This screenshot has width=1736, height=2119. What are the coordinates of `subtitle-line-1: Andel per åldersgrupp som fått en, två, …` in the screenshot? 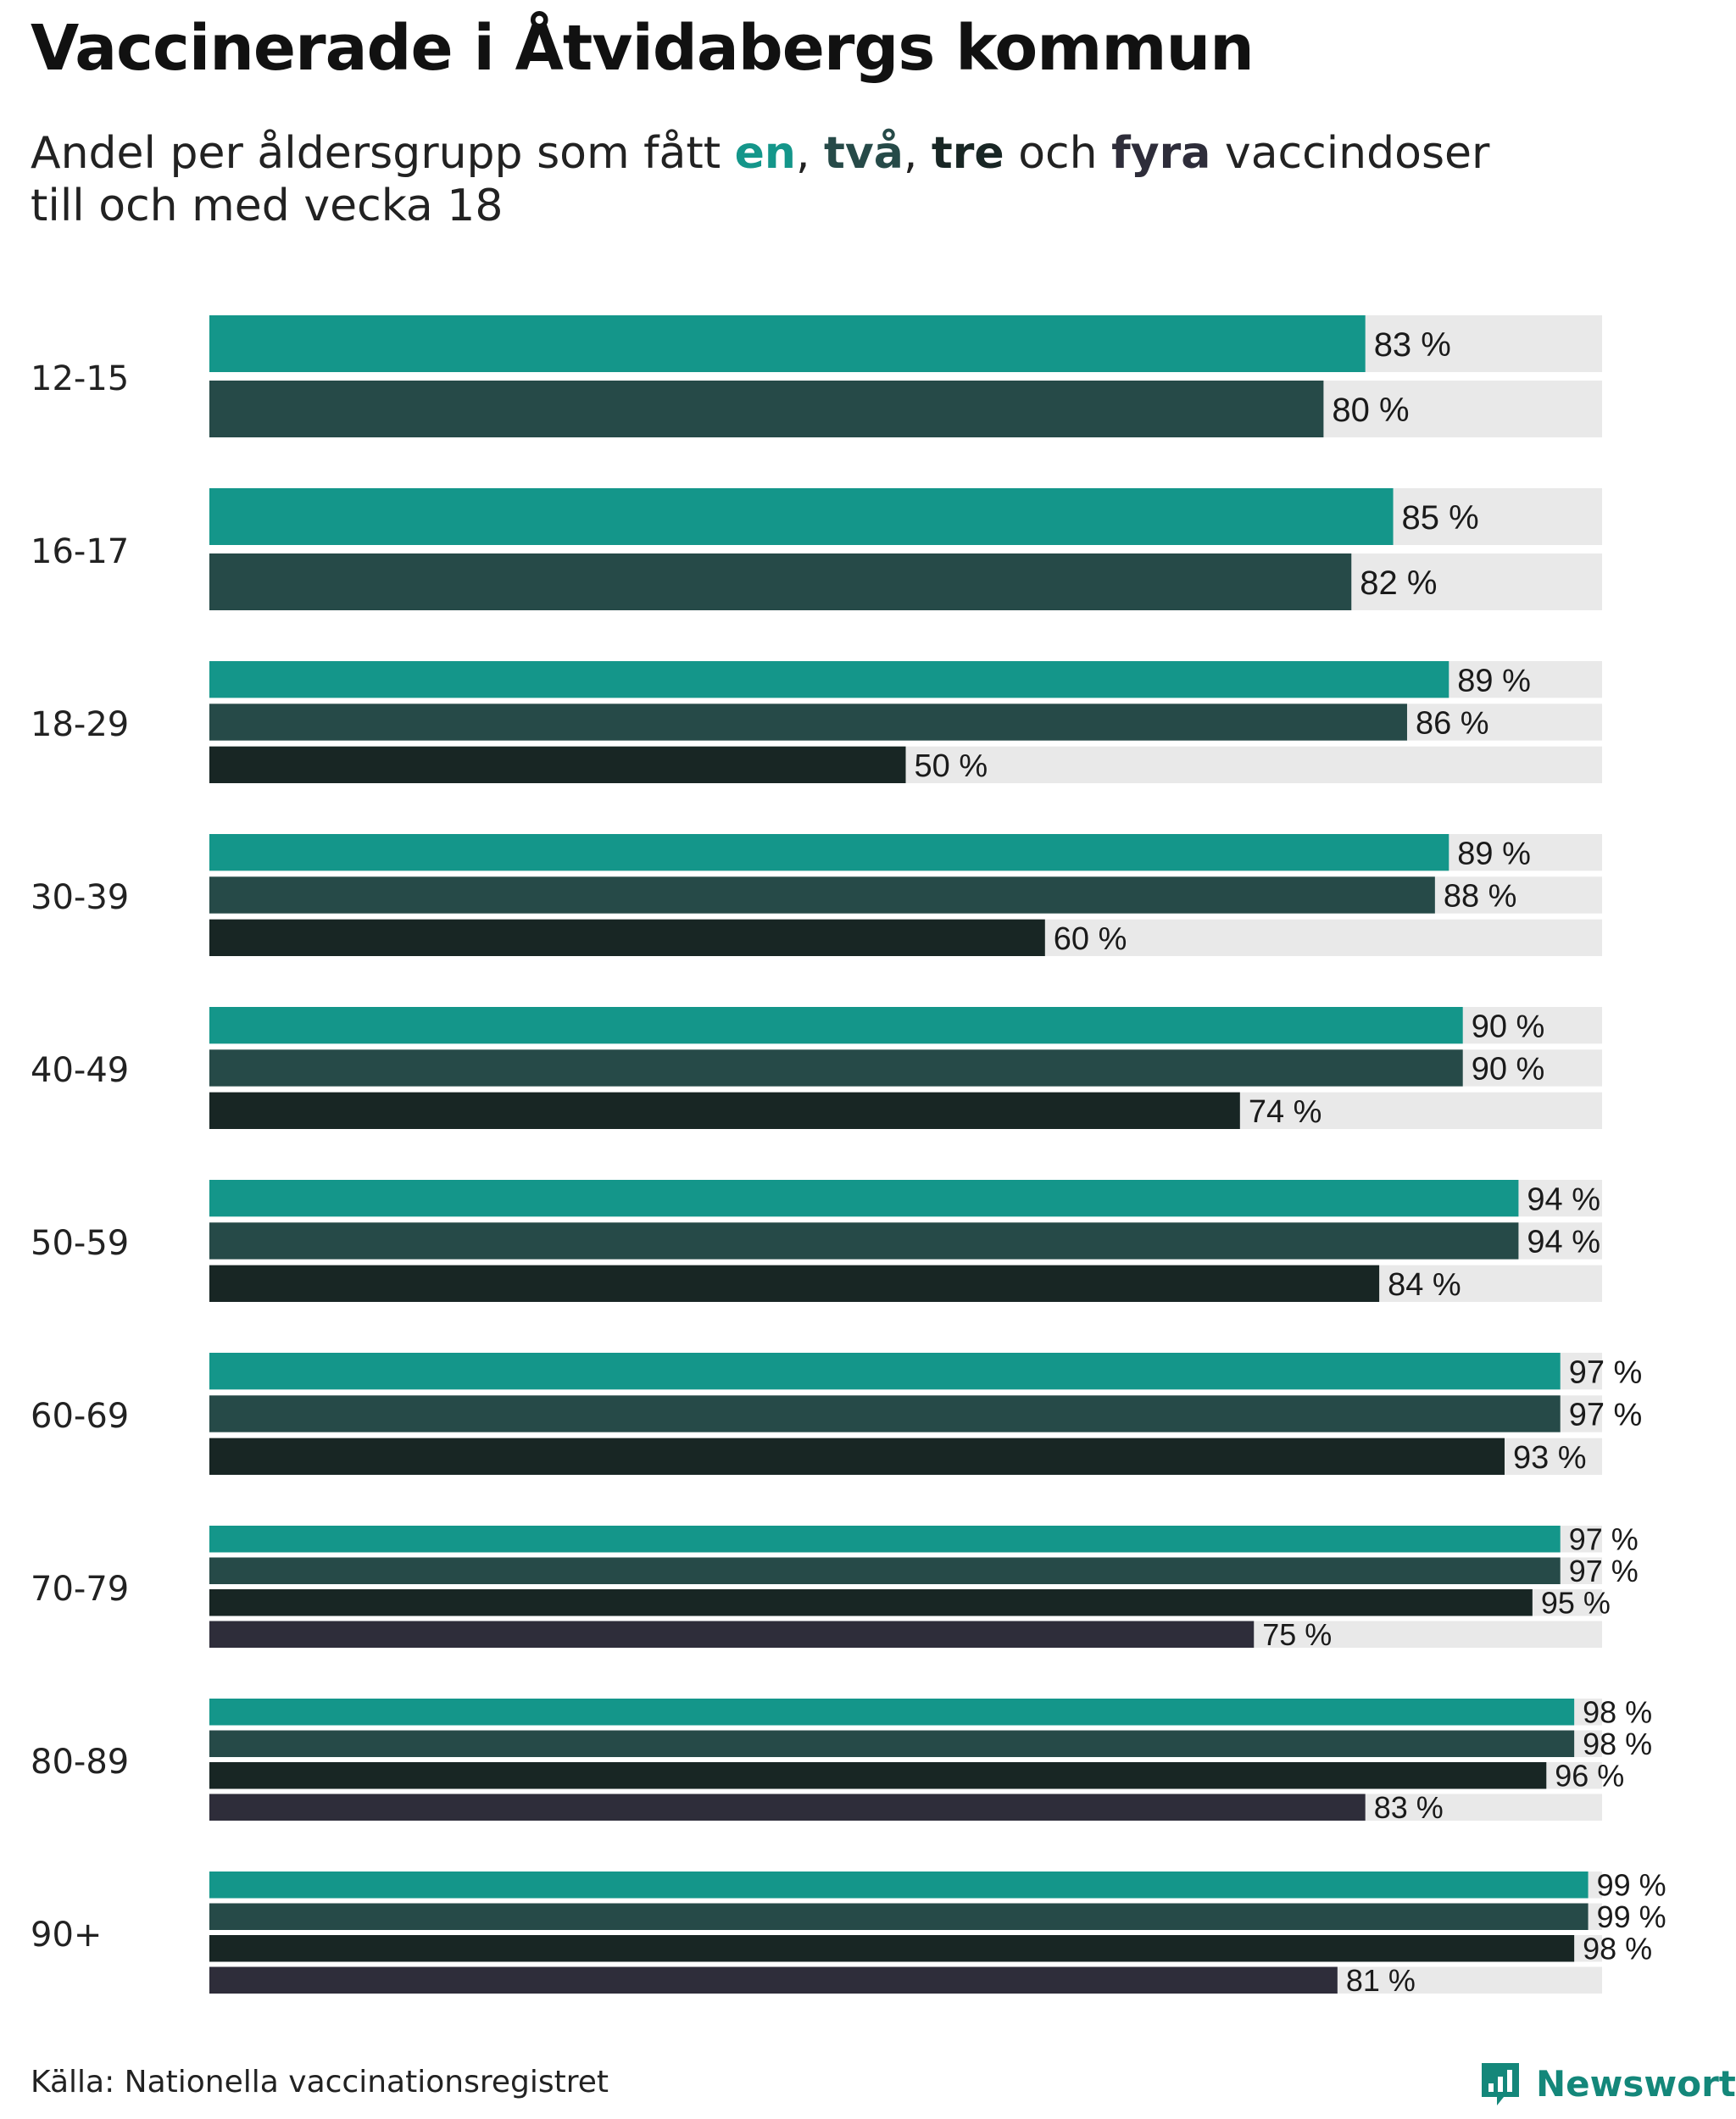 It's located at (836, 154).